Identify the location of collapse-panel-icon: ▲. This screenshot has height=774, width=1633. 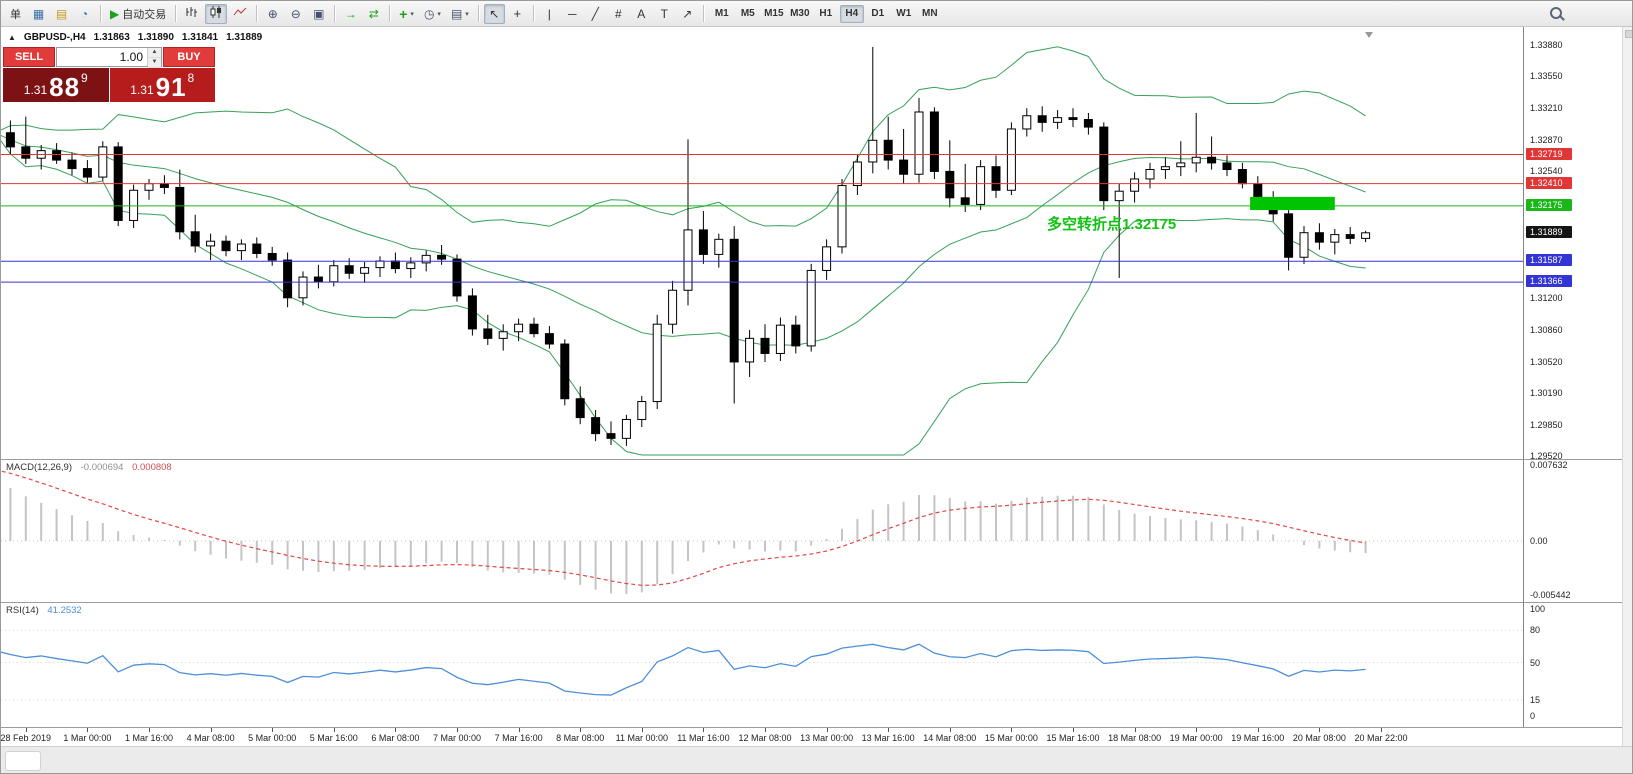
(12, 37).